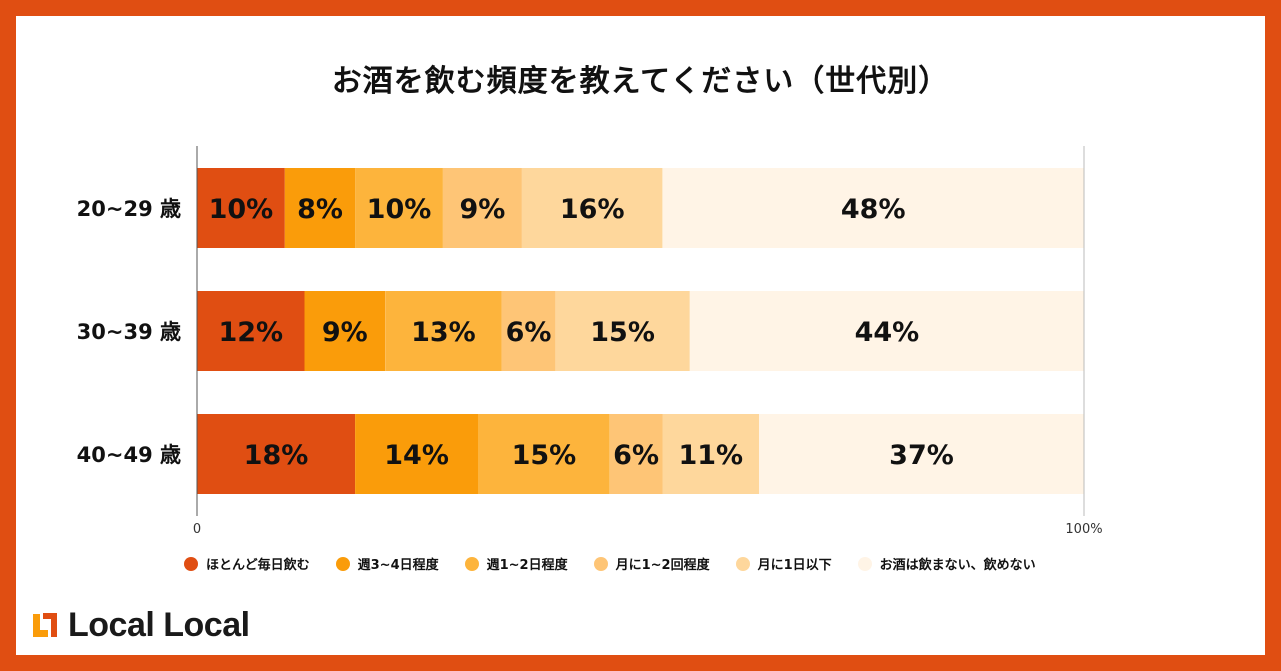  I want to click on legend-label: ほとんど毎日飲む, so click(258, 565).